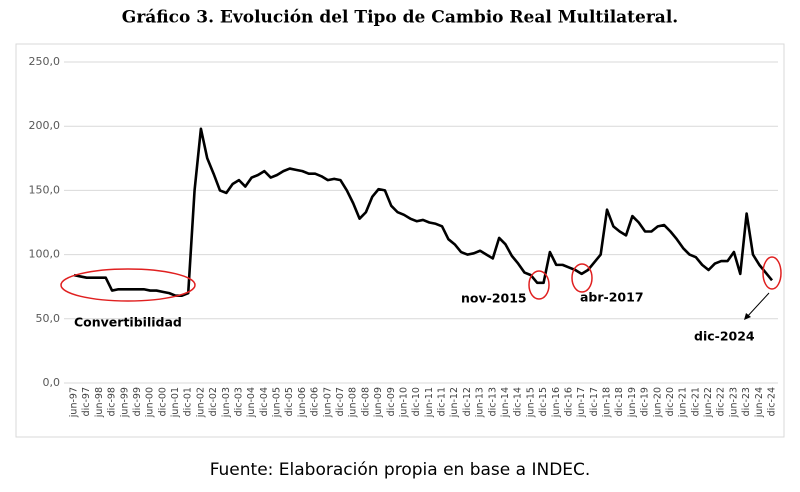 This screenshot has width=800, height=492. I want to click on x-tick-label: jun-04, so click(251, 402).